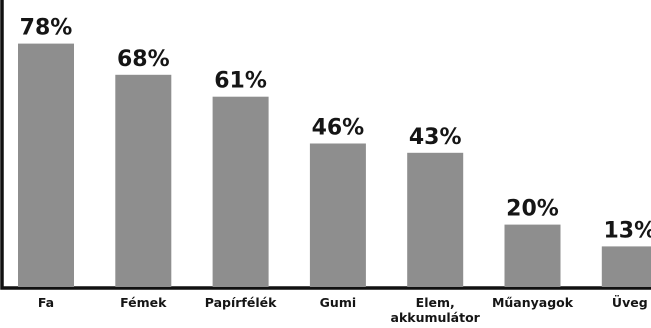 The image size is (651, 328). What do you see at coordinates (240, 81) in the screenshot?
I see `value-label-2: 61%` at bounding box center [240, 81].